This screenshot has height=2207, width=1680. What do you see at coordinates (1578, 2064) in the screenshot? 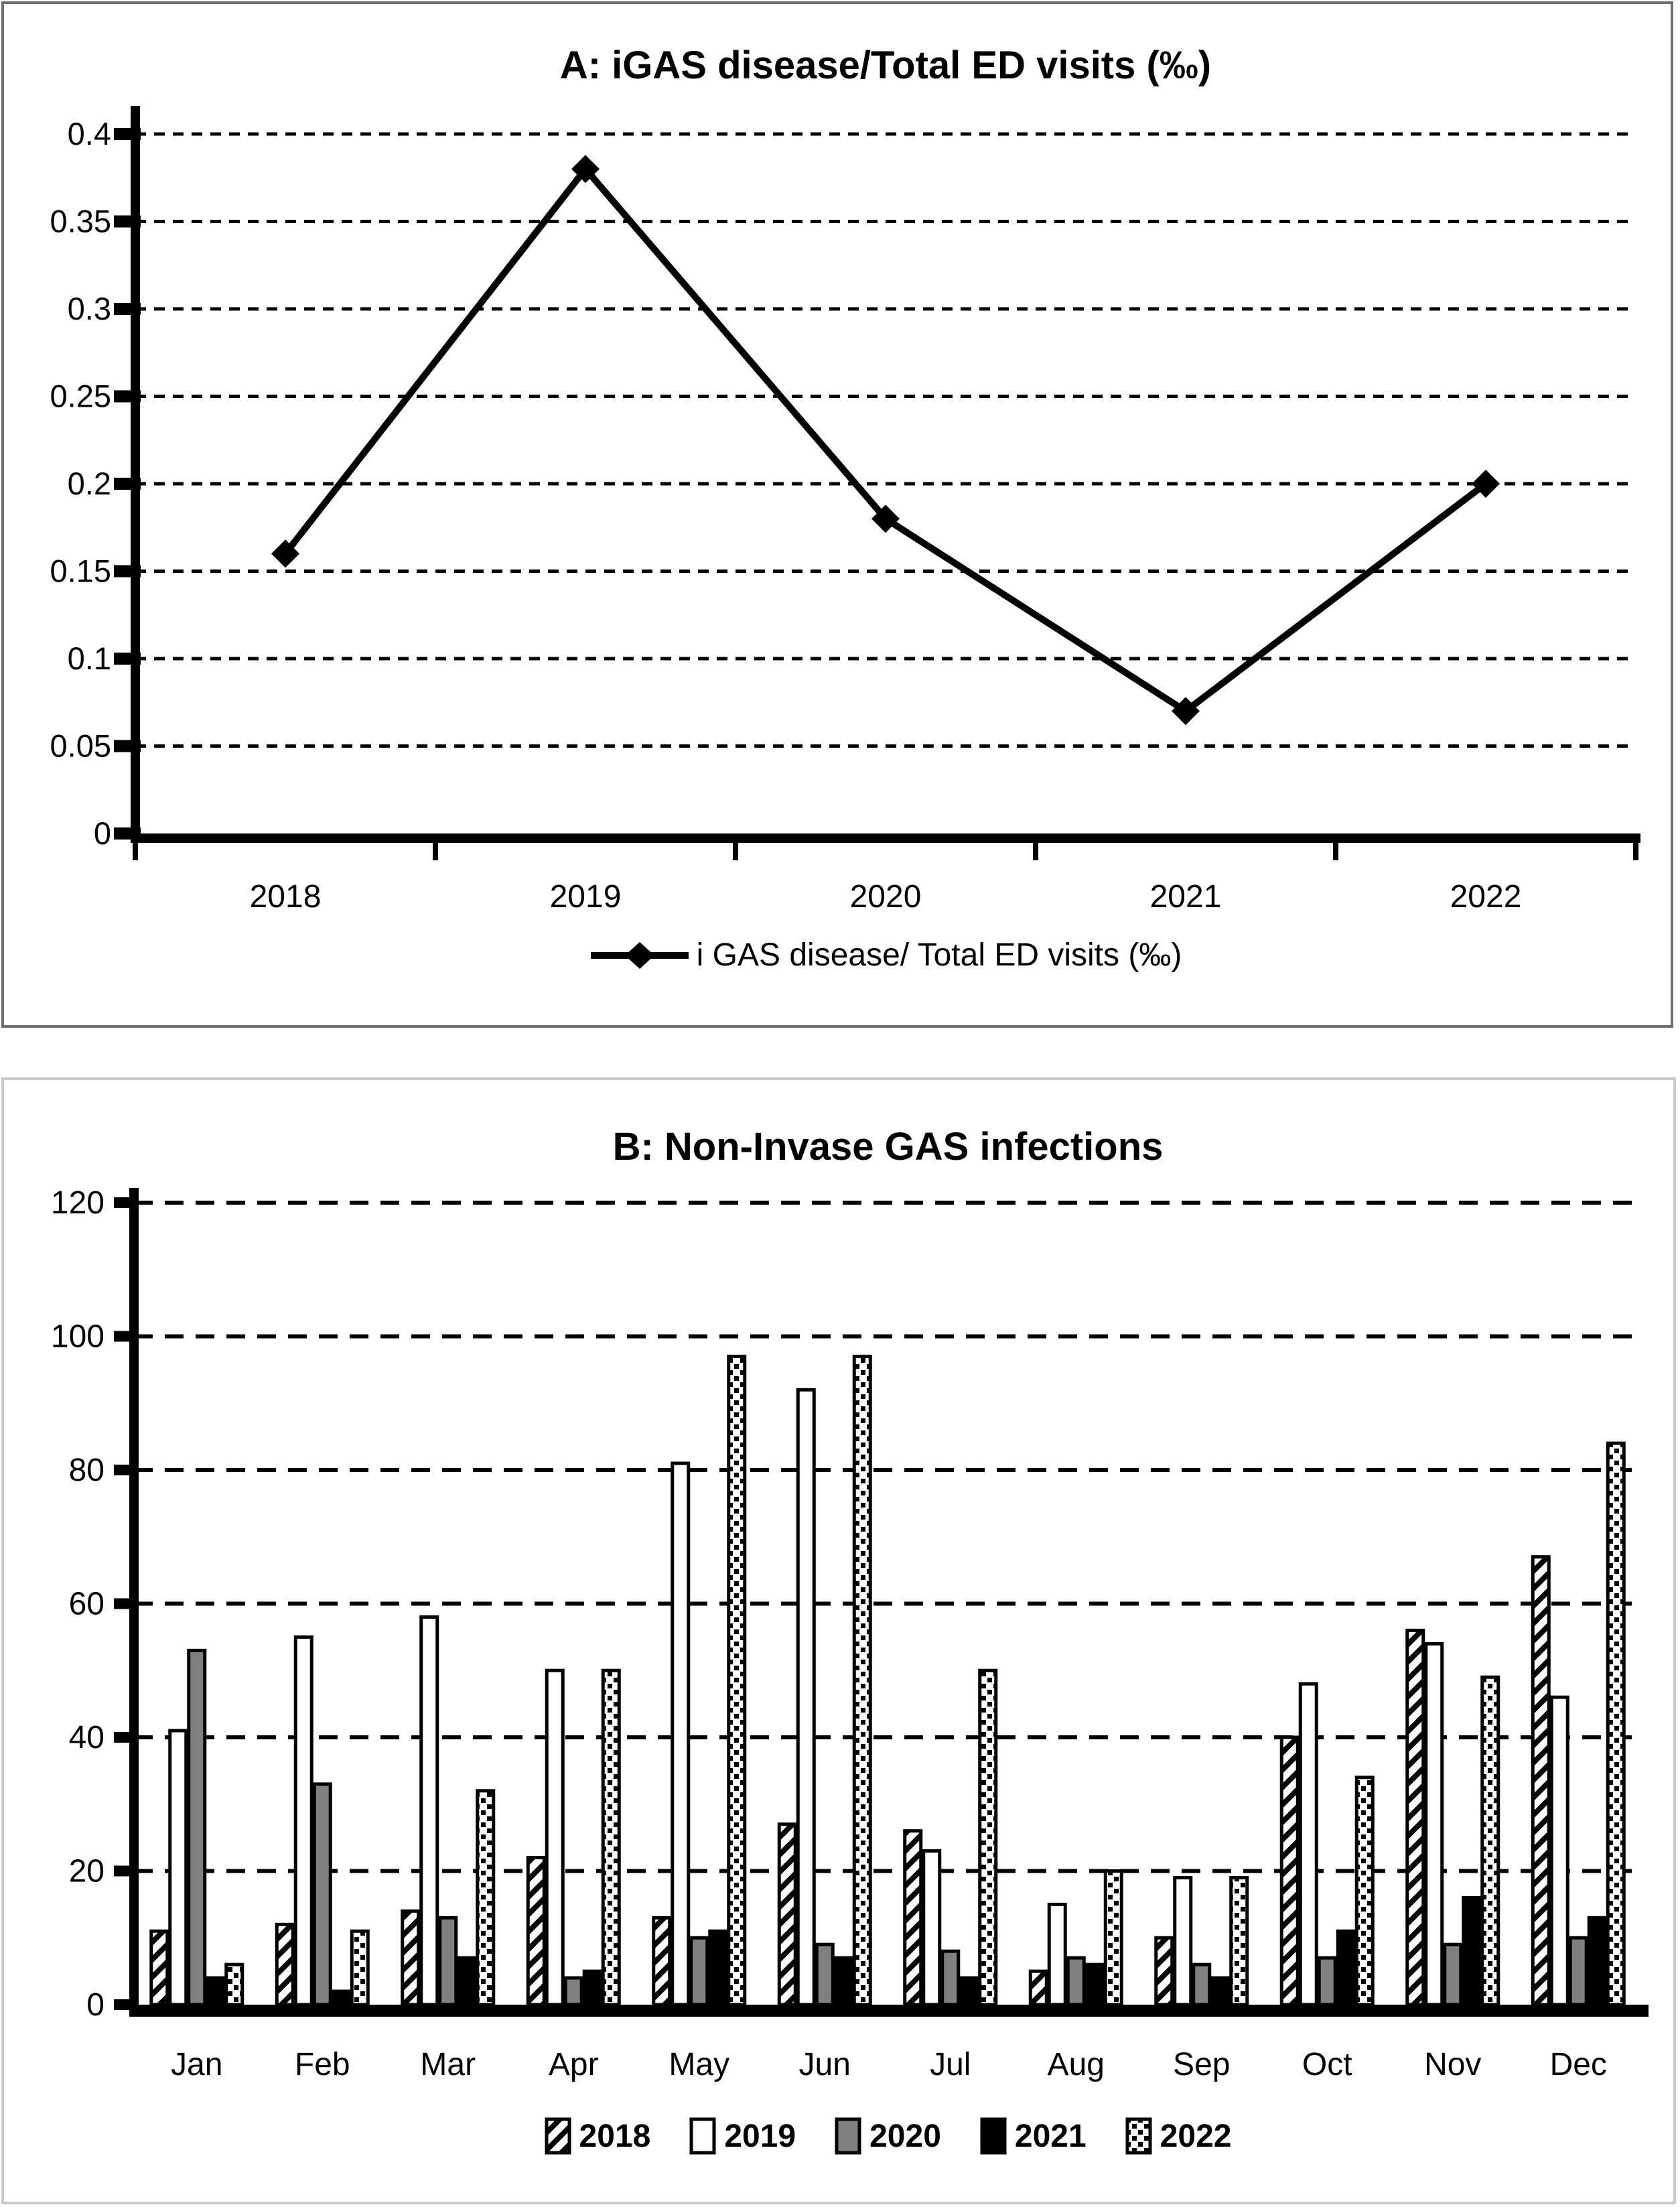
I see `x-axis-category-label: Dec` at bounding box center [1578, 2064].